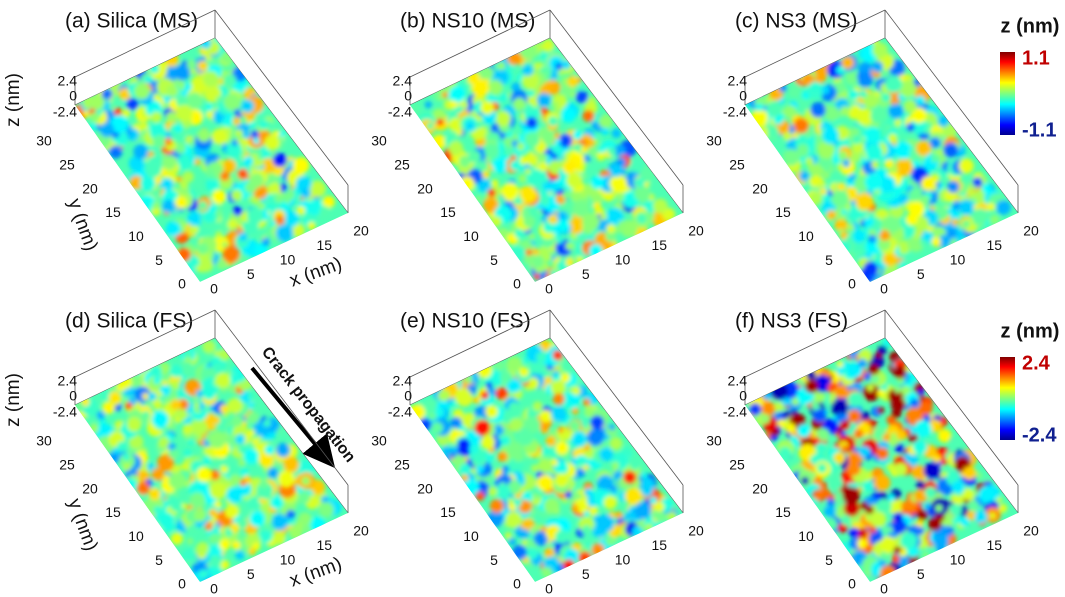 This screenshot has height=597, width=1065. Describe the element at coordinates (1031, 531) in the screenshot. I see `x-tick-label: 20` at that location.